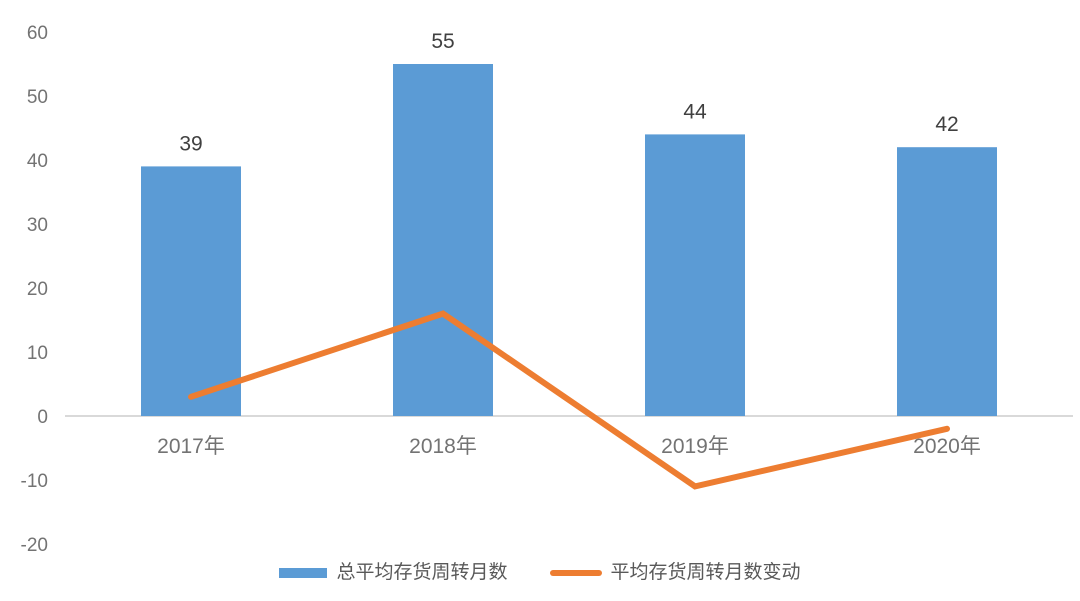 The height and width of the screenshot is (601, 1080). I want to click on bar-2019年, so click(695, 275).